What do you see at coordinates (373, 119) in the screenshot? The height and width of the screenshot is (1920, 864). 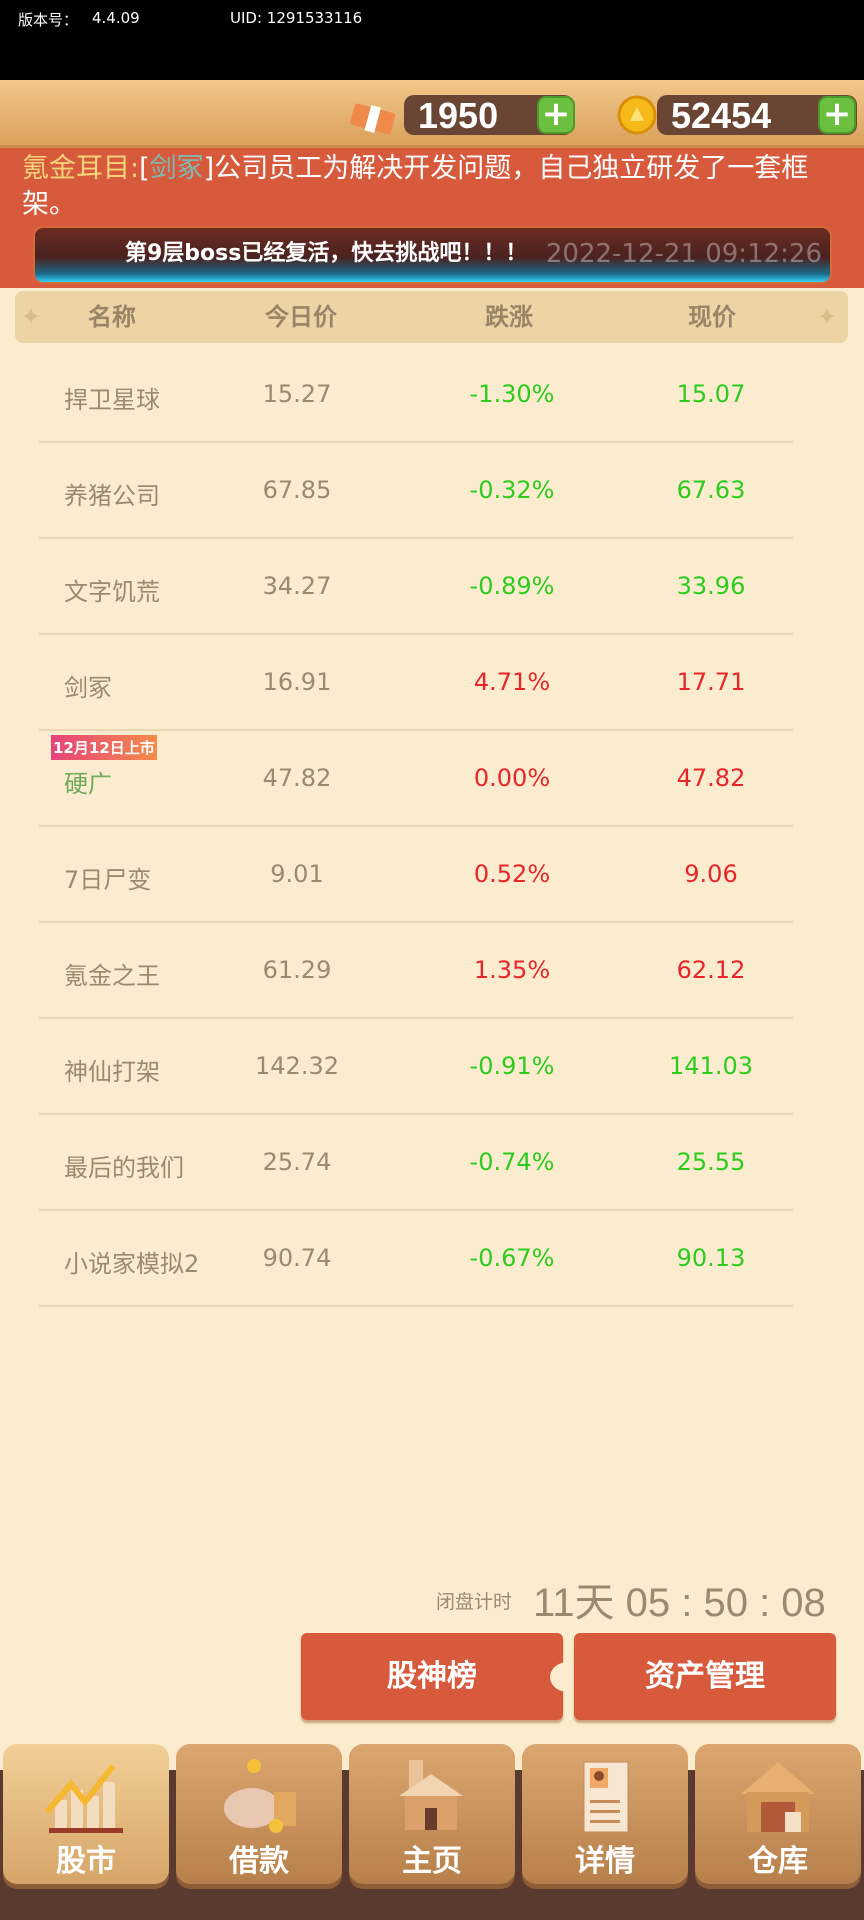 I see `cash-bundle-icon` at bounding box center [373, 119].